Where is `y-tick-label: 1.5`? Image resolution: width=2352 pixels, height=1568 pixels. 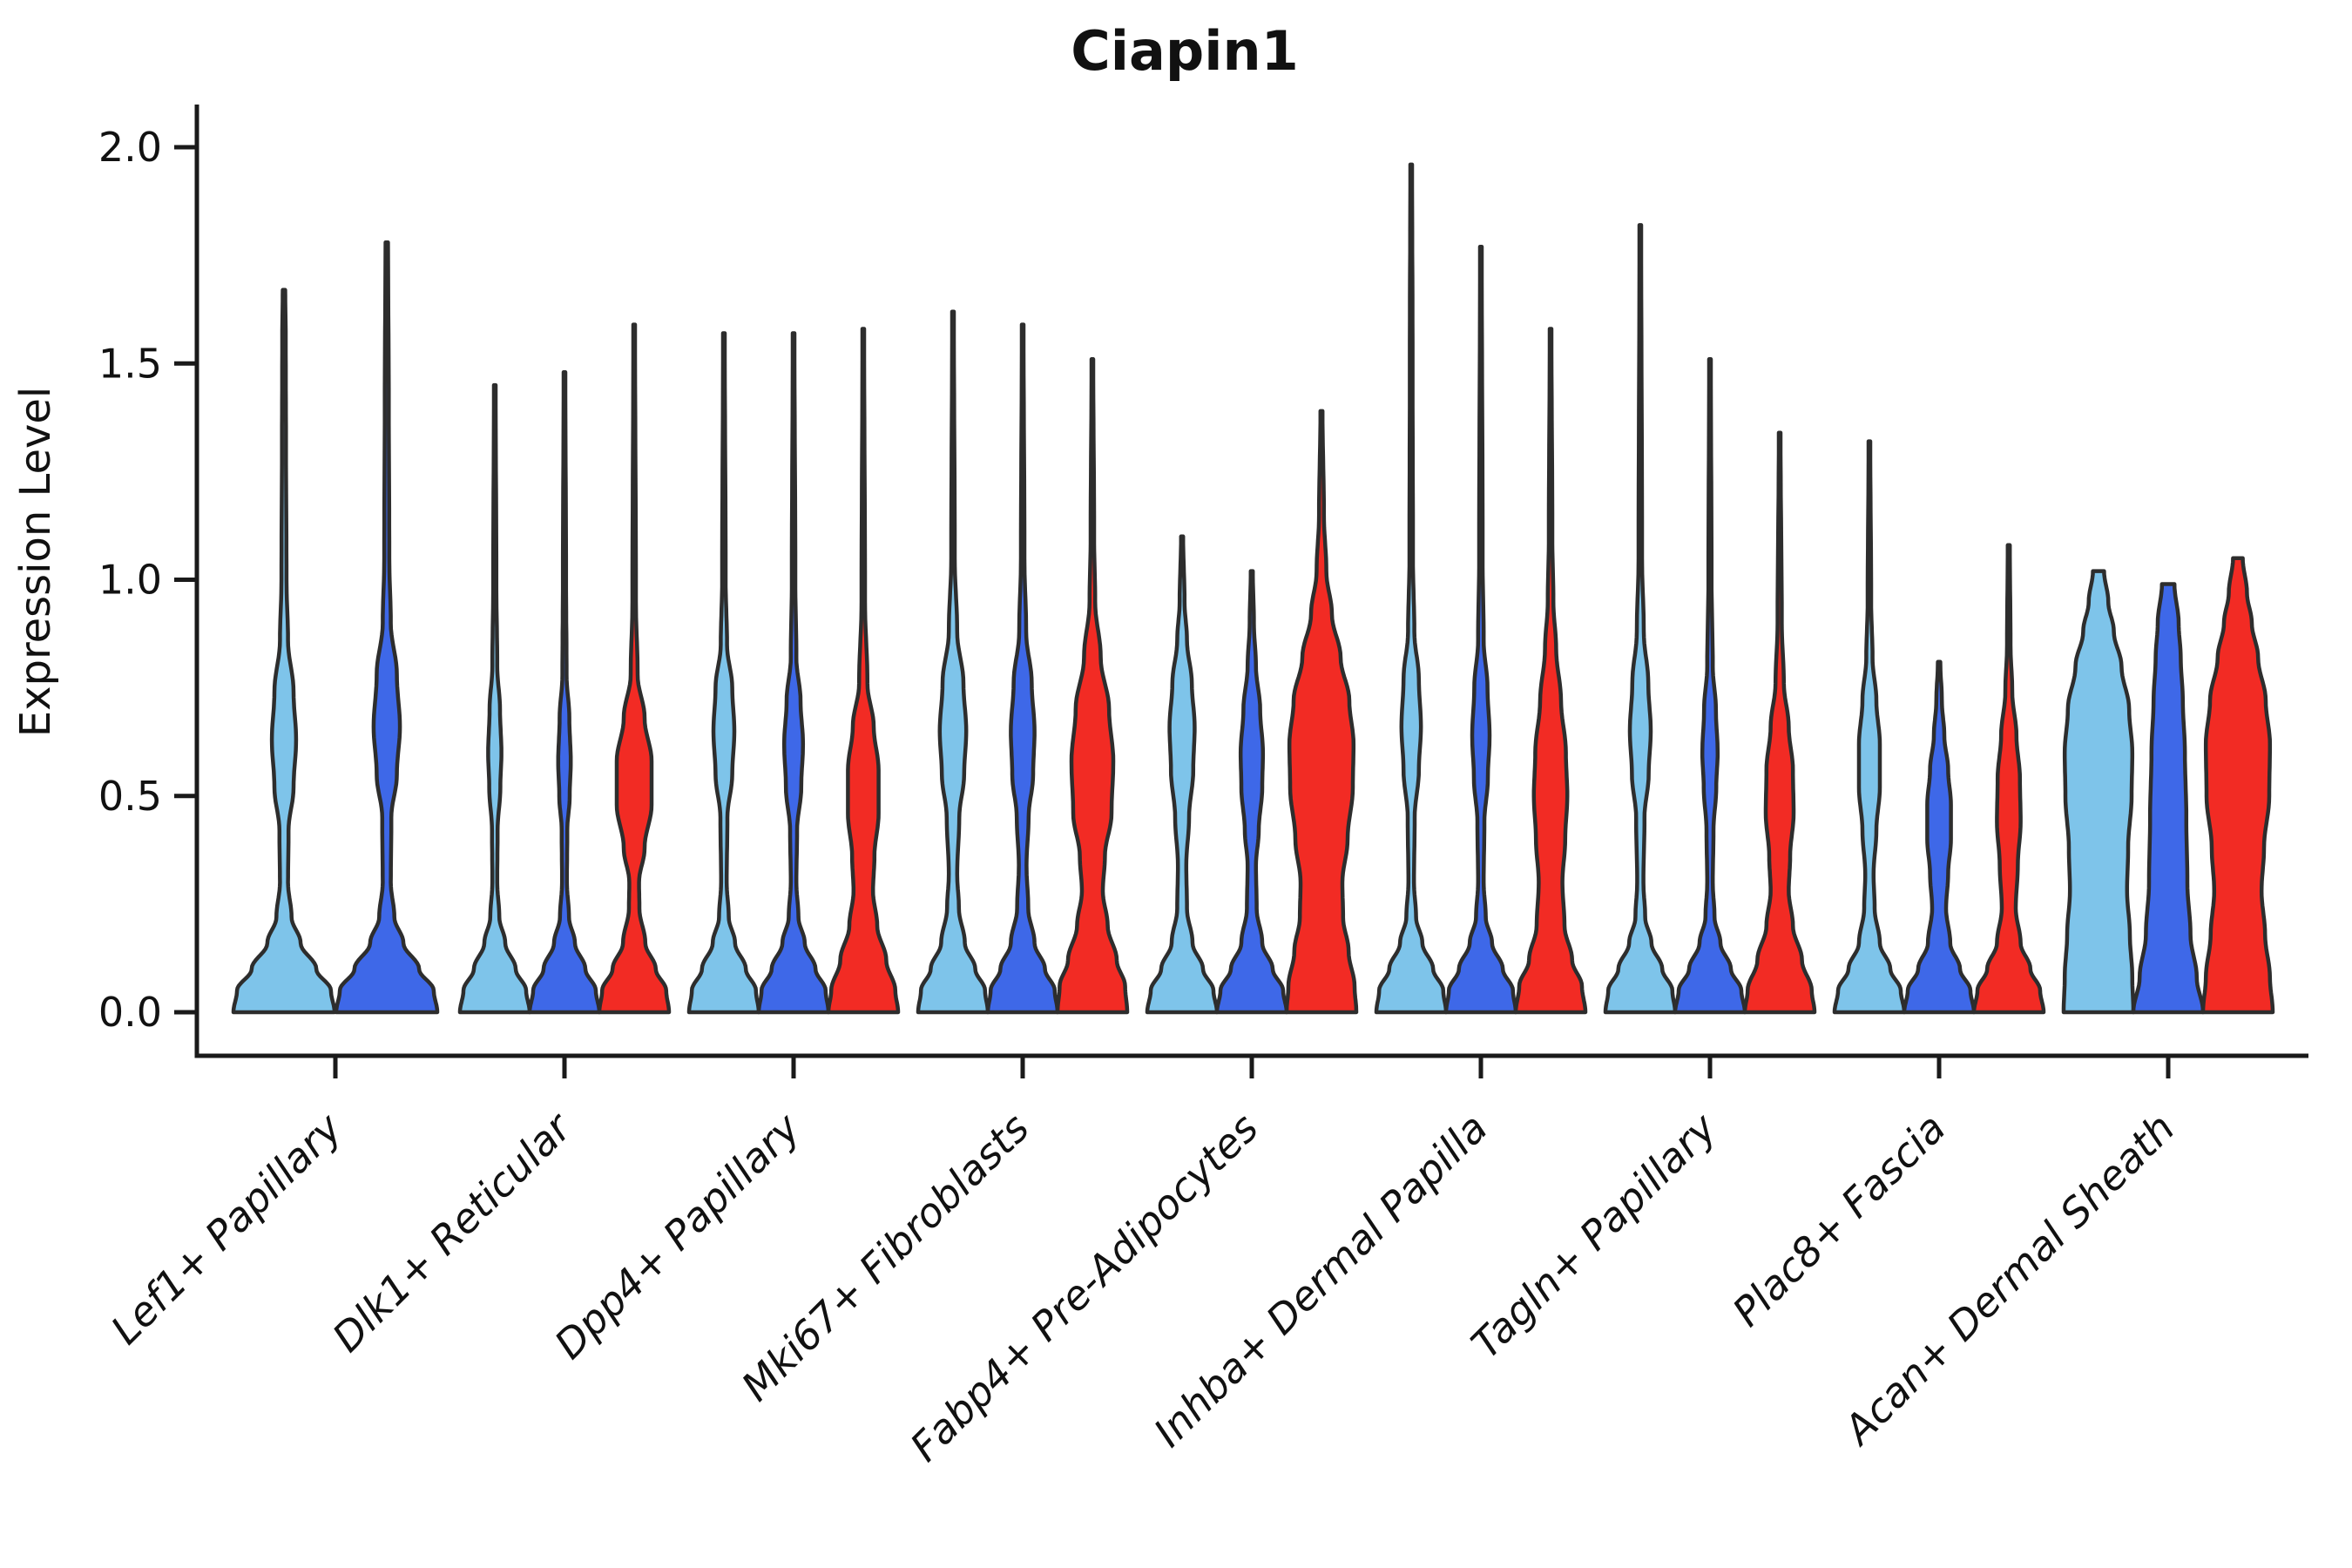 y-tick-label: 1.5 is located at coordinates (130, 363).